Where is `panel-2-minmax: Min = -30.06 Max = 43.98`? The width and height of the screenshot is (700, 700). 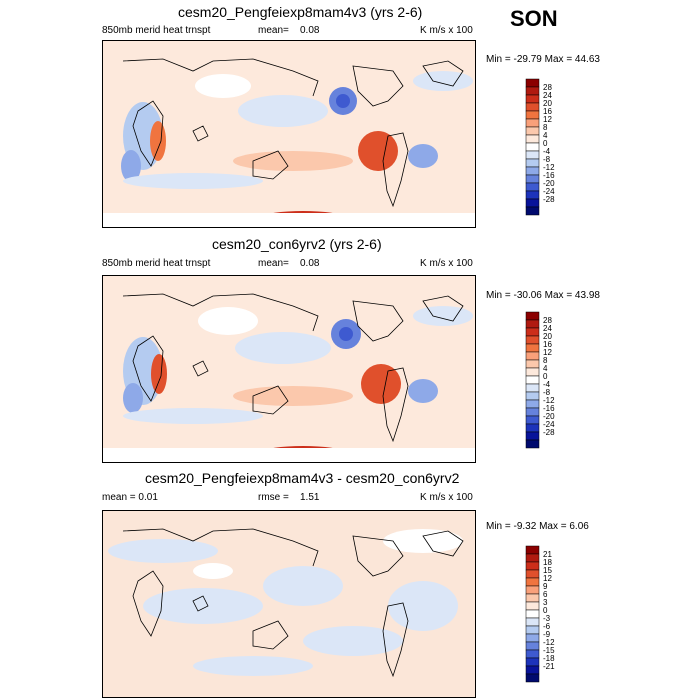
panel-2-minmax: Min = -30.06 Max = 43.98 is located at coordinates (543, 295).